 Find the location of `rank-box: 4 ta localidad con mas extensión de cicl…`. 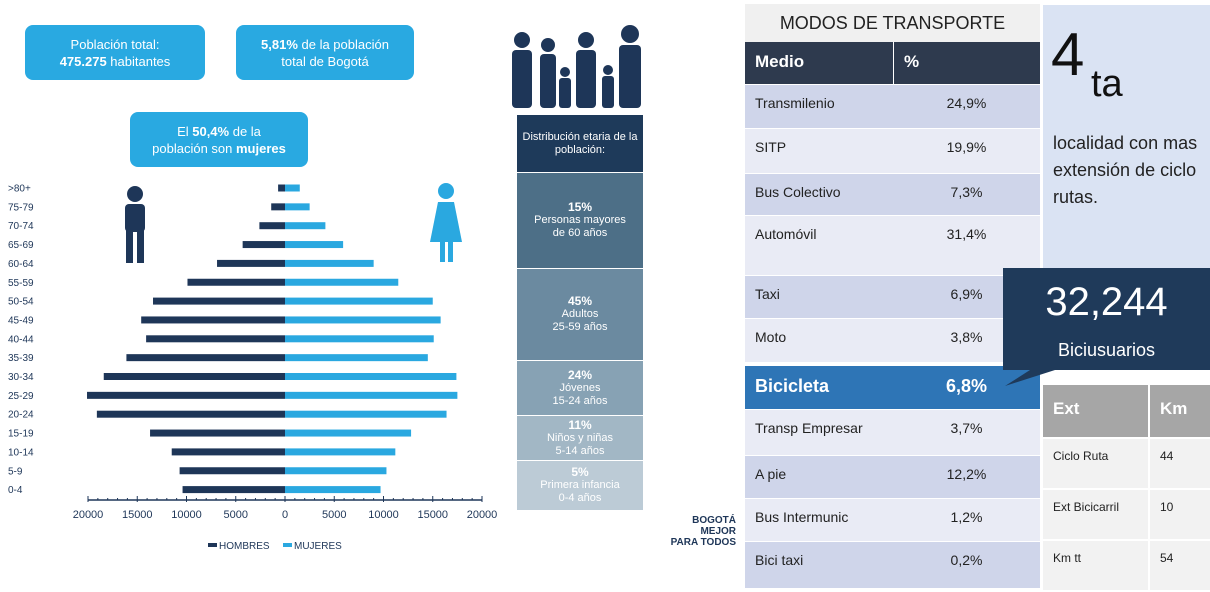

rank-box: 4 ta localidad con mas extensión de cicl… is located at coordinates (1126, 137).